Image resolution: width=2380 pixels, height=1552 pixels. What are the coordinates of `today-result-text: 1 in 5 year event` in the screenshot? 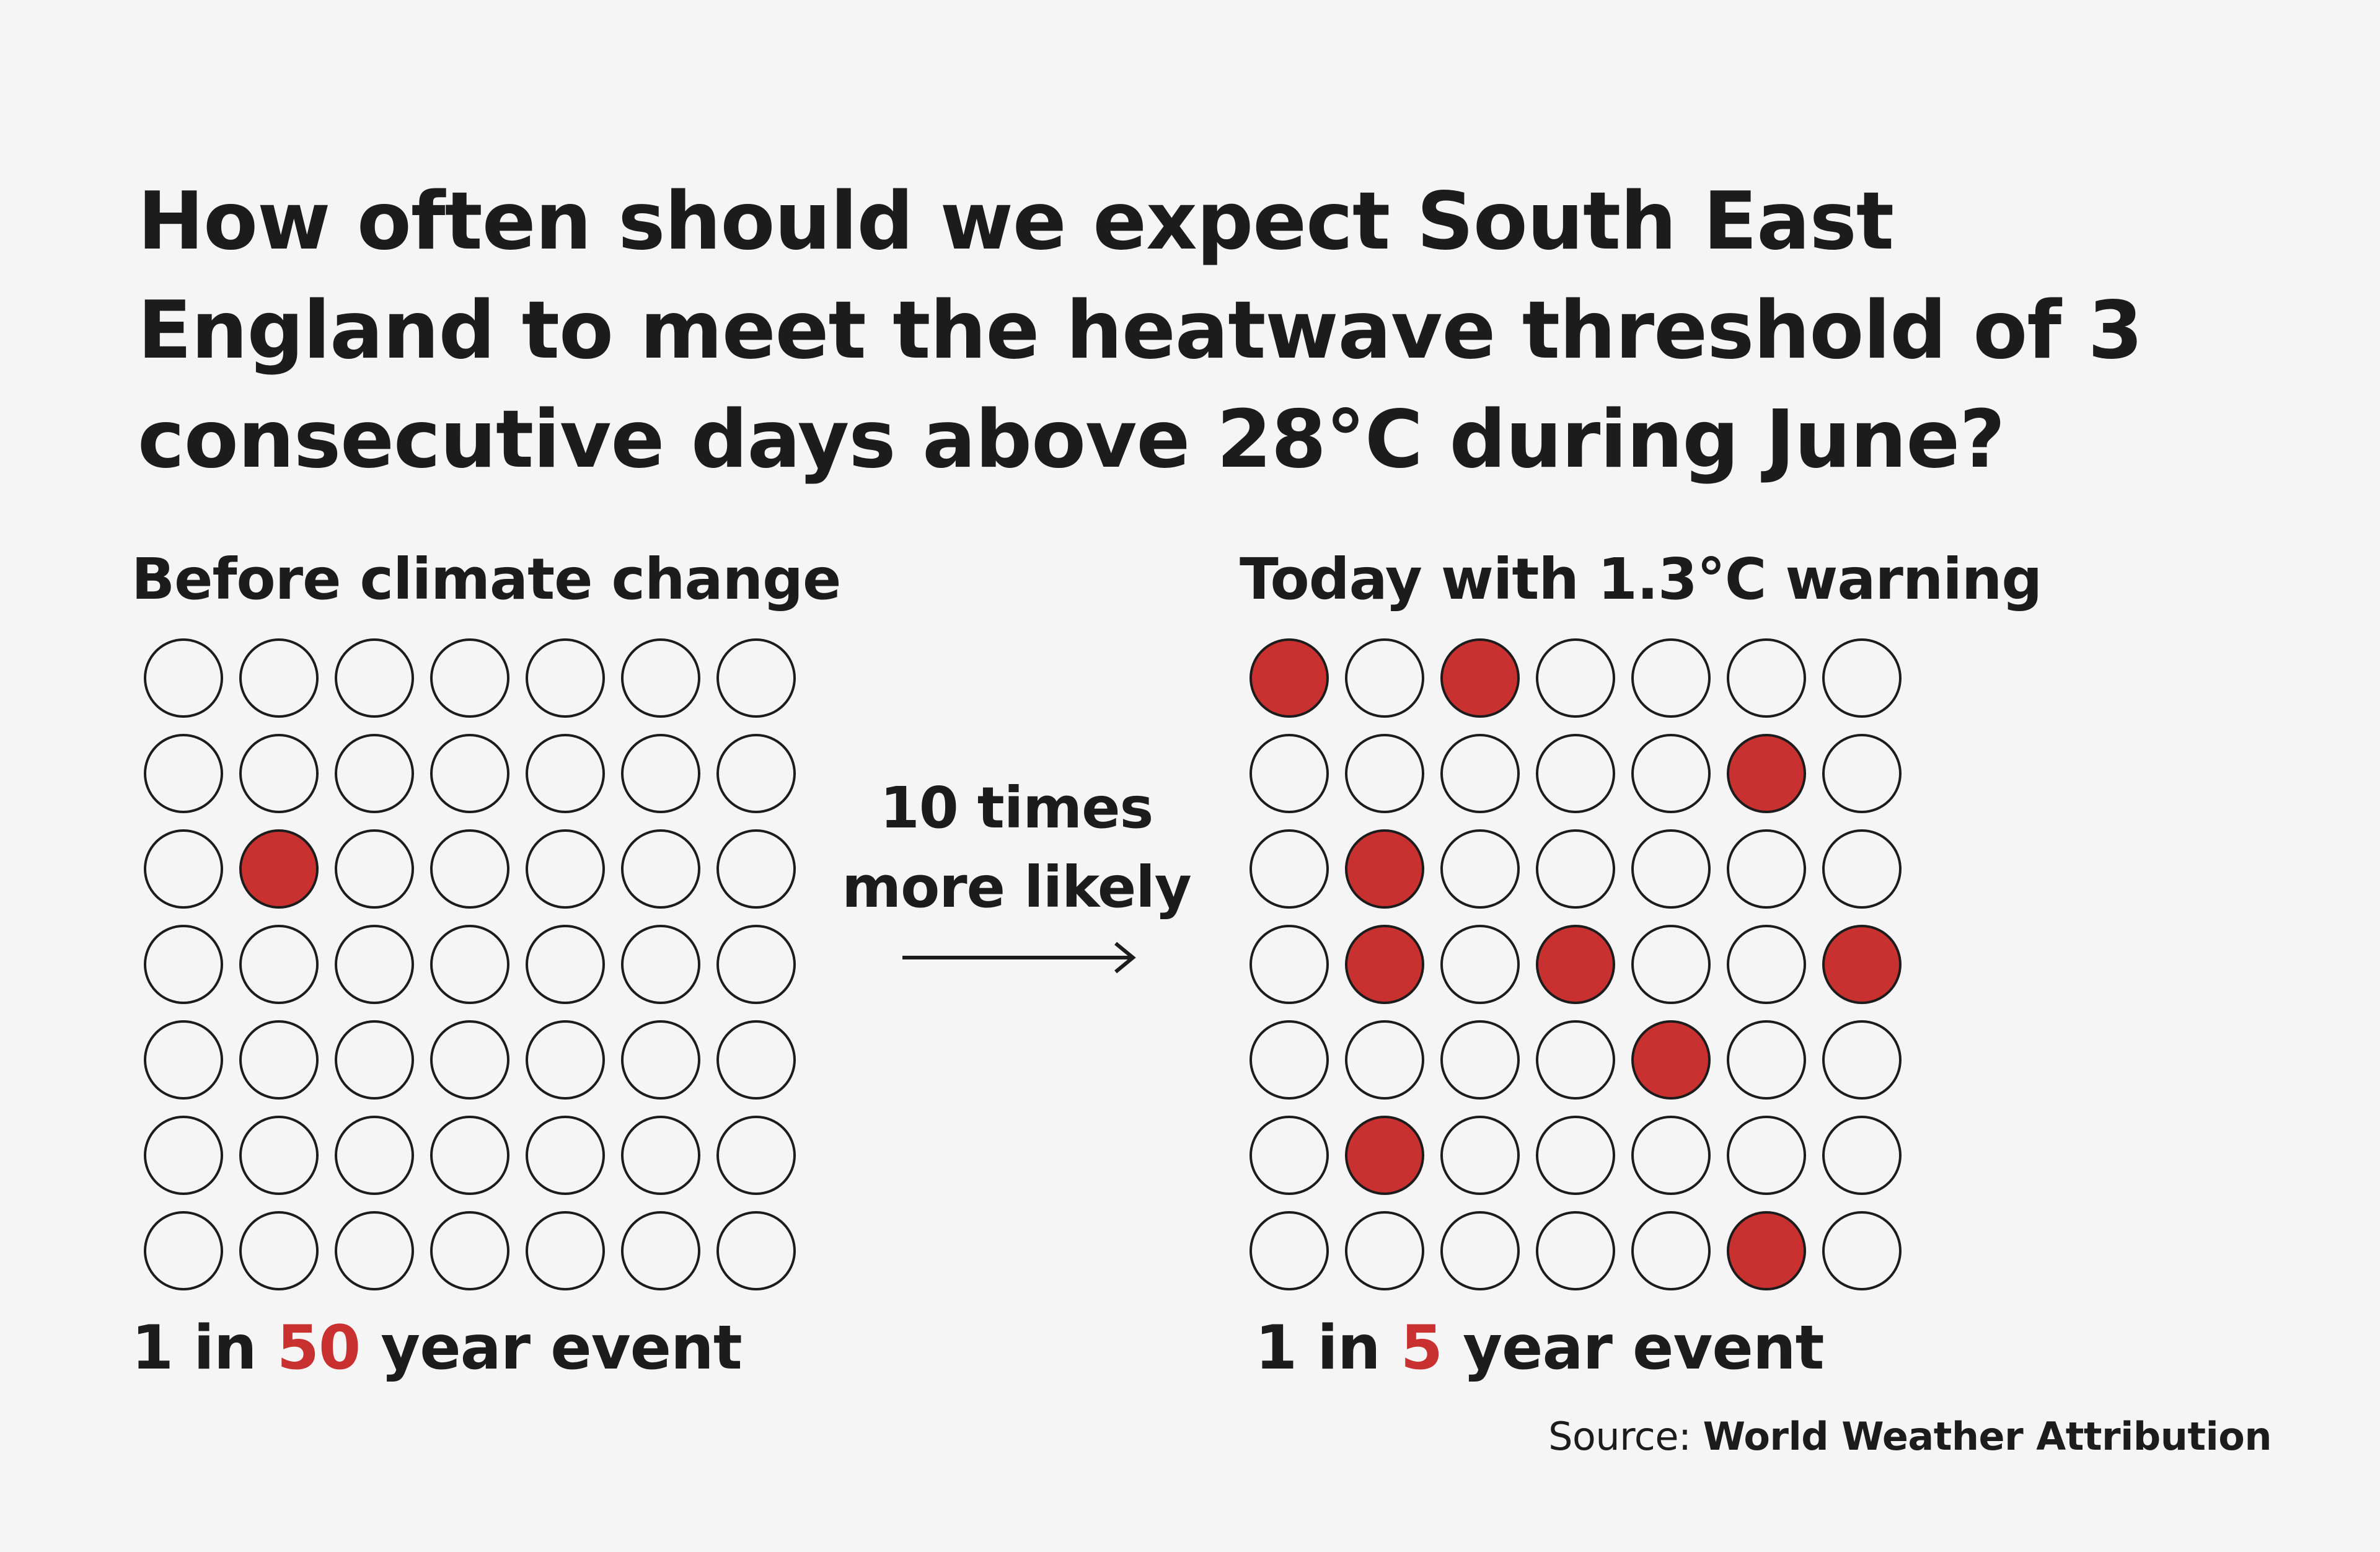 It's located at (1539, 1348).